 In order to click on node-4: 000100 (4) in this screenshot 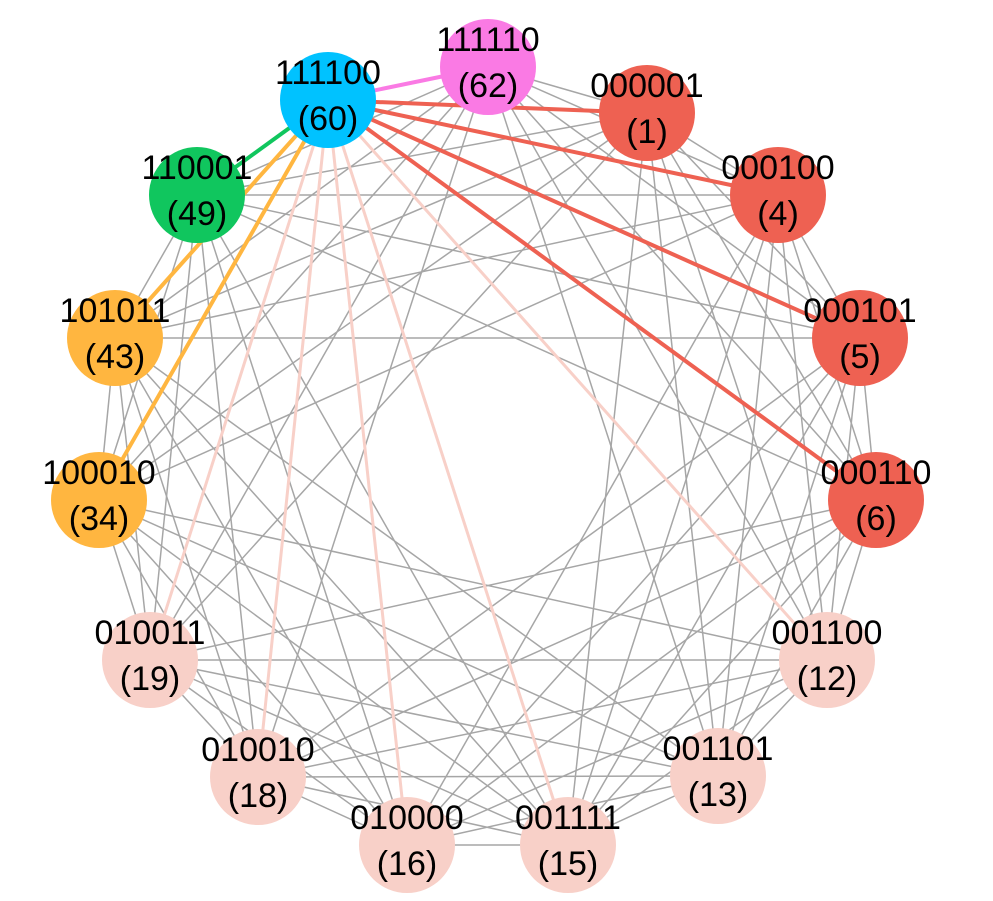, I will do `click(778, 195)`.